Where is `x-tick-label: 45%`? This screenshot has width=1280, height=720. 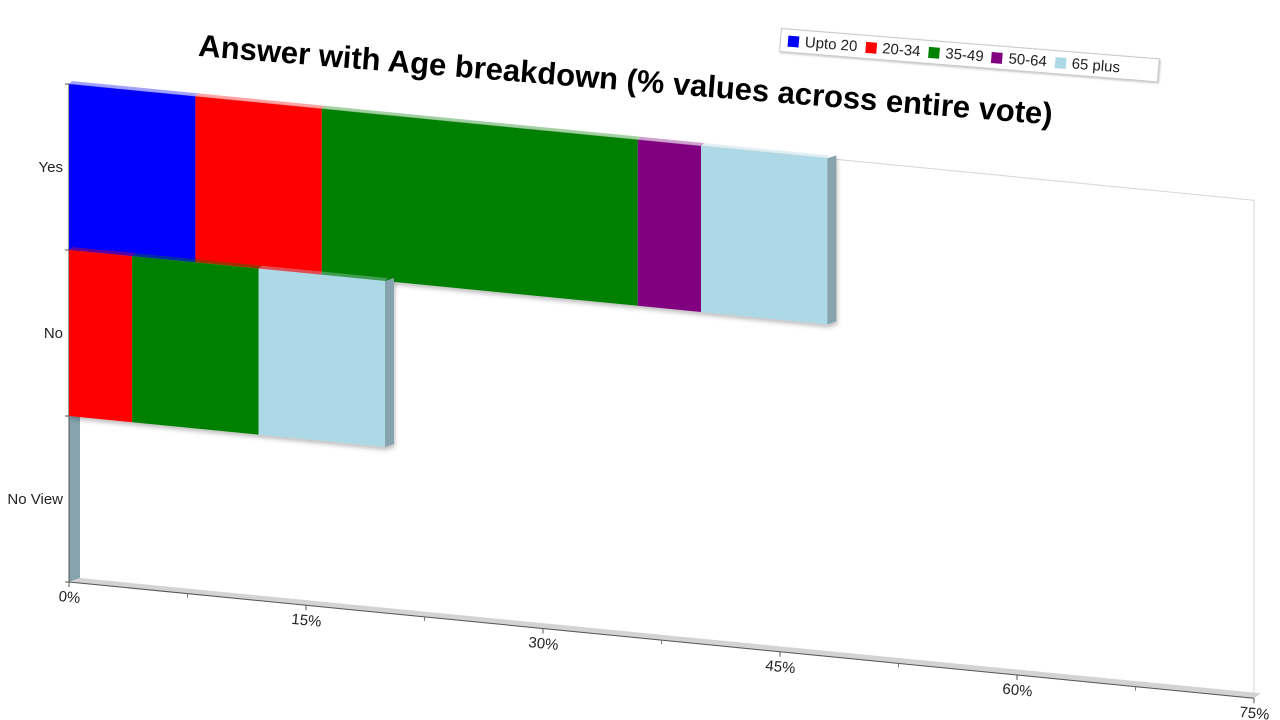
x-tick-label: 45% is located at coordinates (781, 667).